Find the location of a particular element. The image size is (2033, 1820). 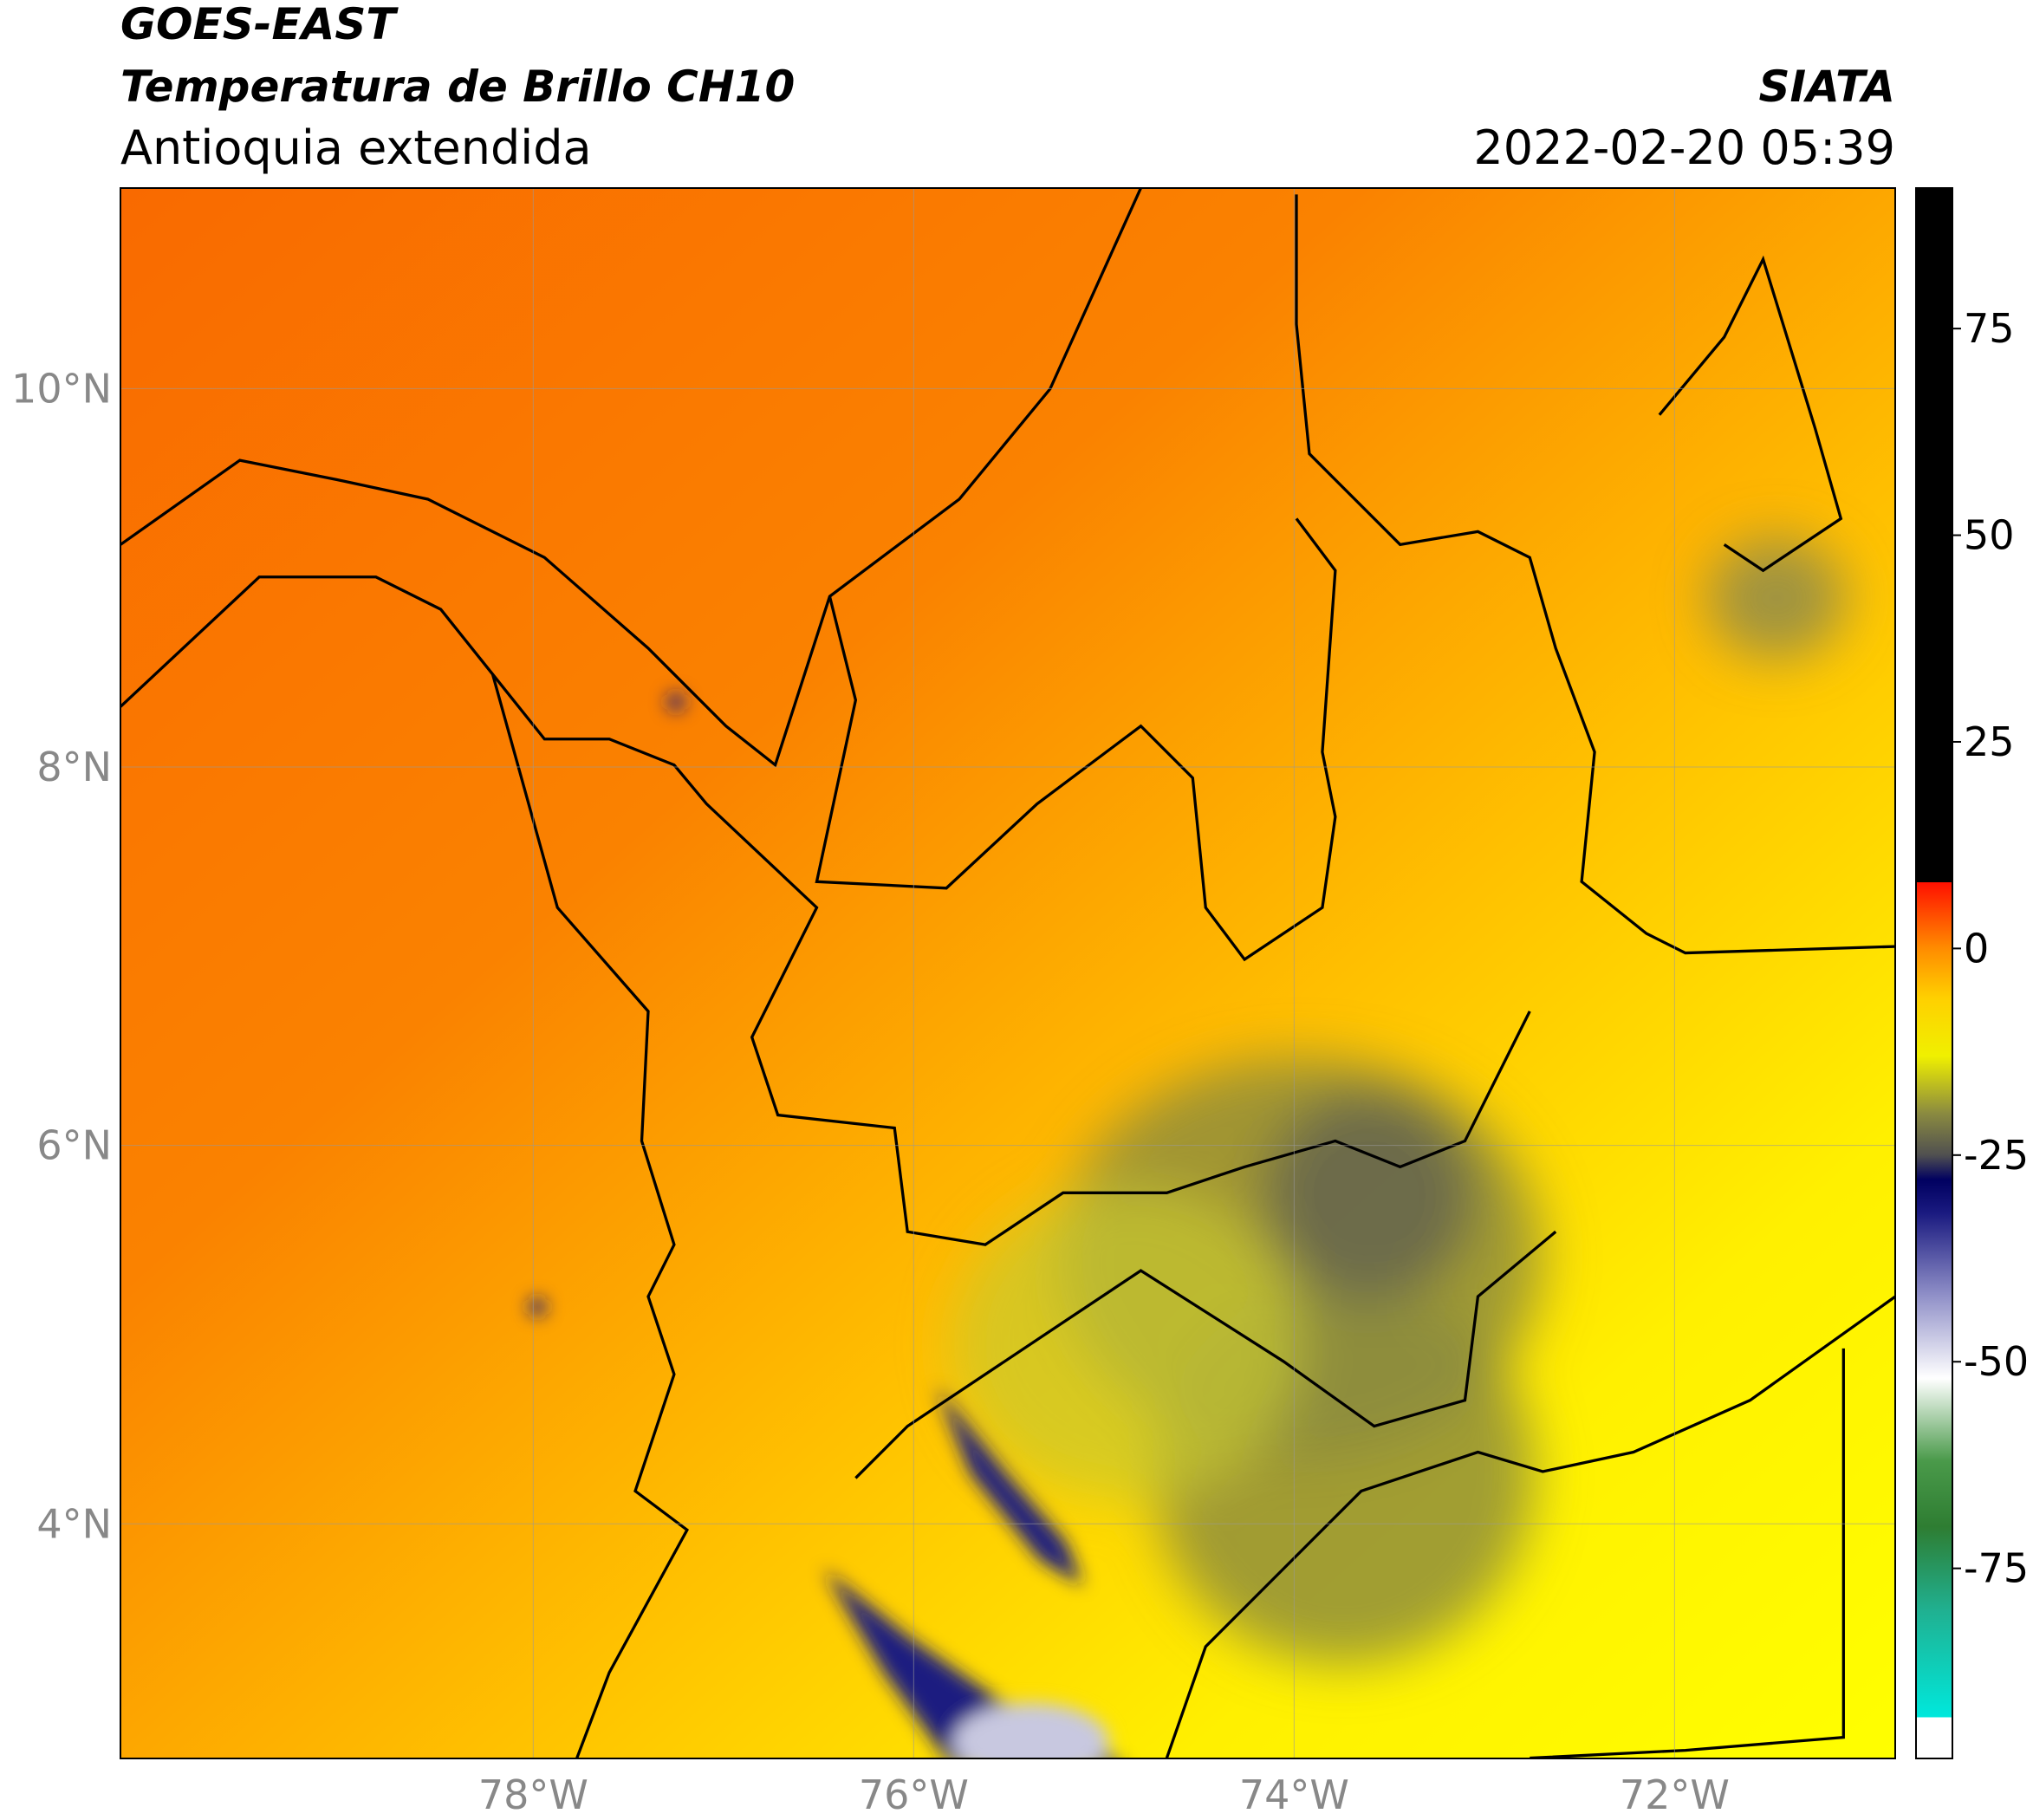

colorbar-tick-label: 50 is located at coordinates (1990, 535).